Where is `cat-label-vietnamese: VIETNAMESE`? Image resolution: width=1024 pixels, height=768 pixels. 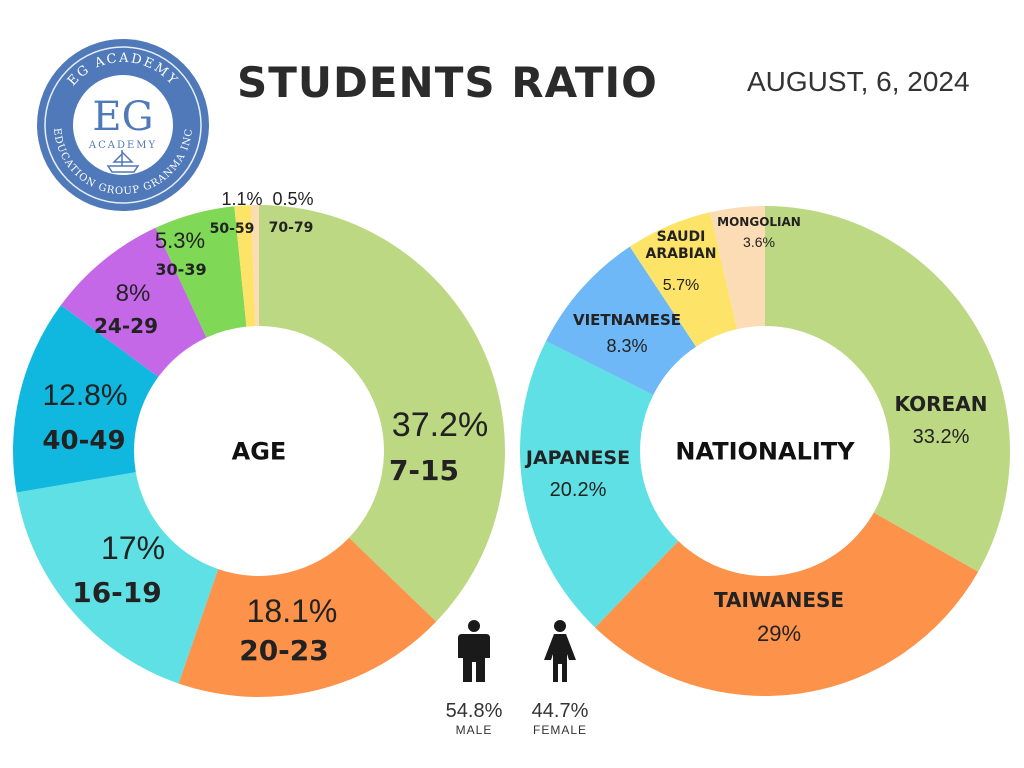 cat-label-vietnamese: VIETNAMESE is located at coordinates (627, 320).